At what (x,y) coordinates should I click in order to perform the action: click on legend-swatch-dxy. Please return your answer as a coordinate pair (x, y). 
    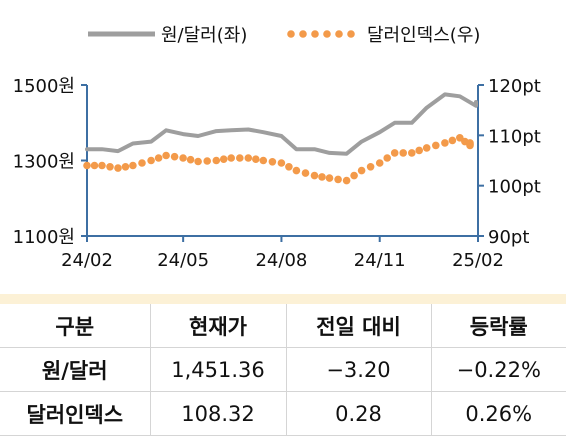
    Looking at the image, I should click on (321, 34).